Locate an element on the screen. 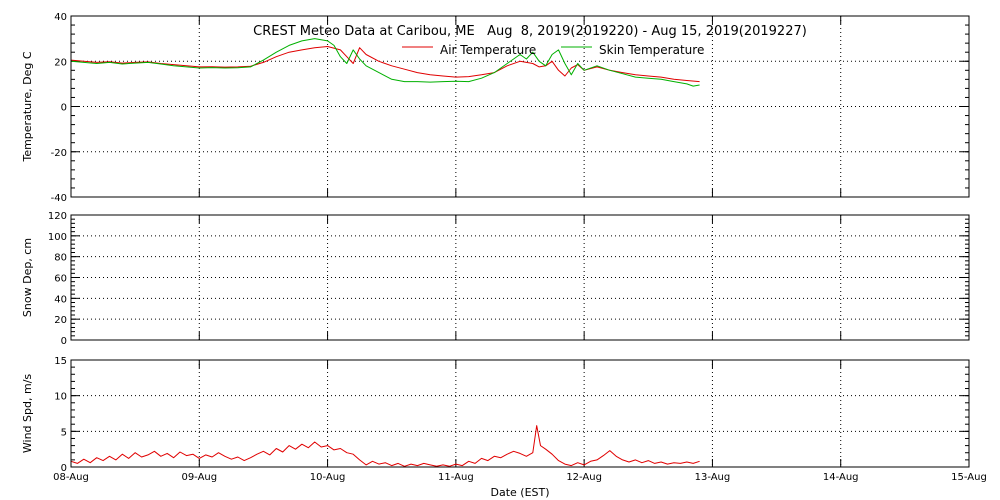 The height and width of the screenshot is (500, 1000). legend-entry: Skin Temperature is located at coordinates (651, 50).